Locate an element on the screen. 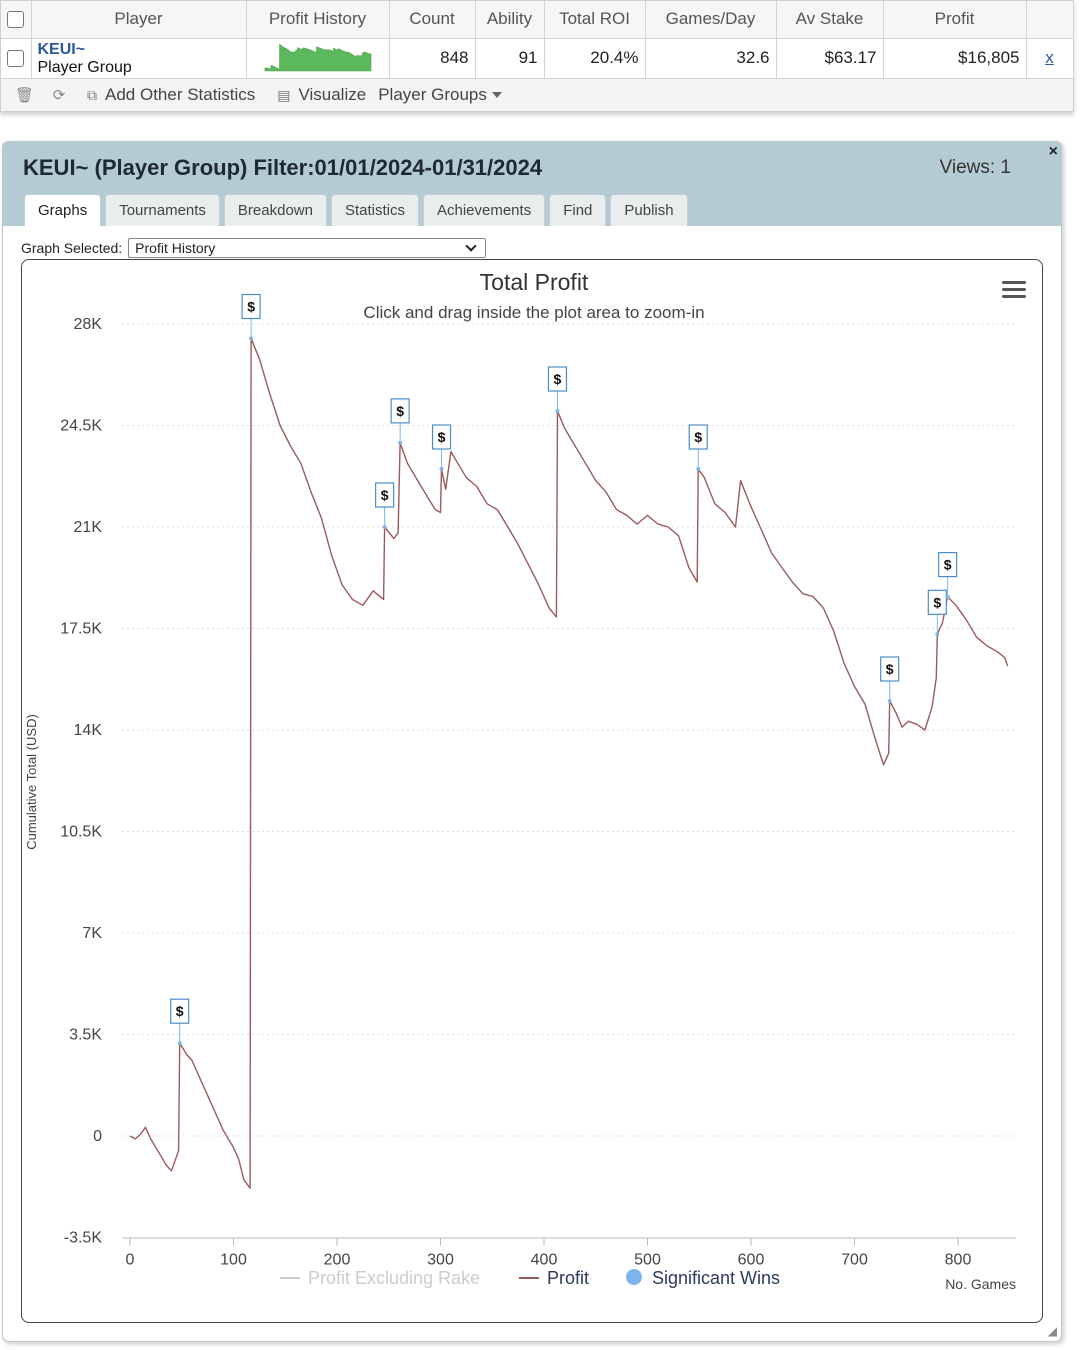  tab-achievements: Achievements is located at coordinates (484, 210).